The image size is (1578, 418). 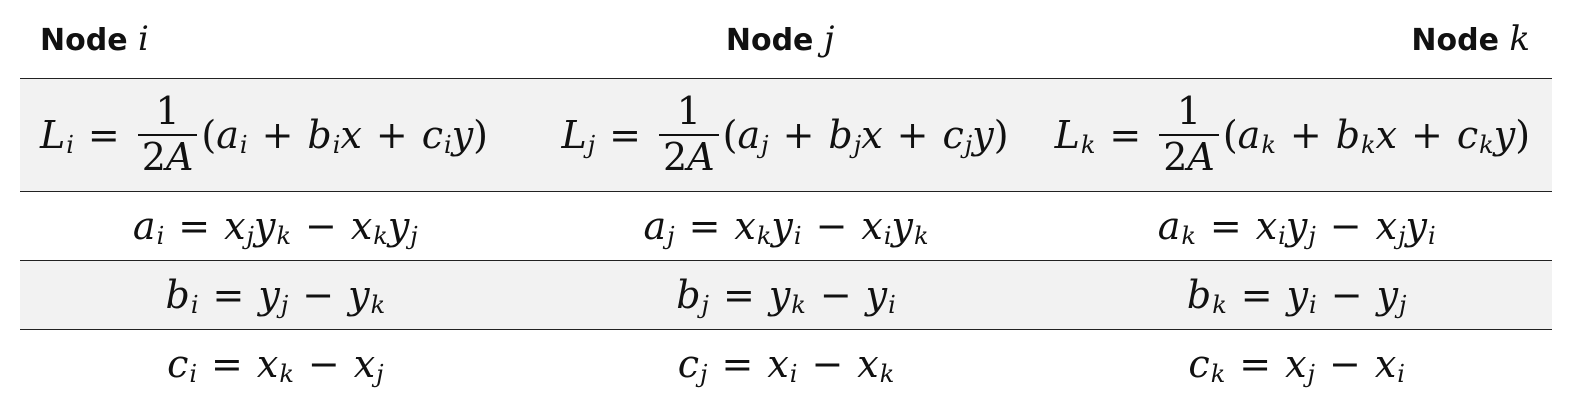 I want to click on header-node-i: Node i, so click(x=94, y=39).